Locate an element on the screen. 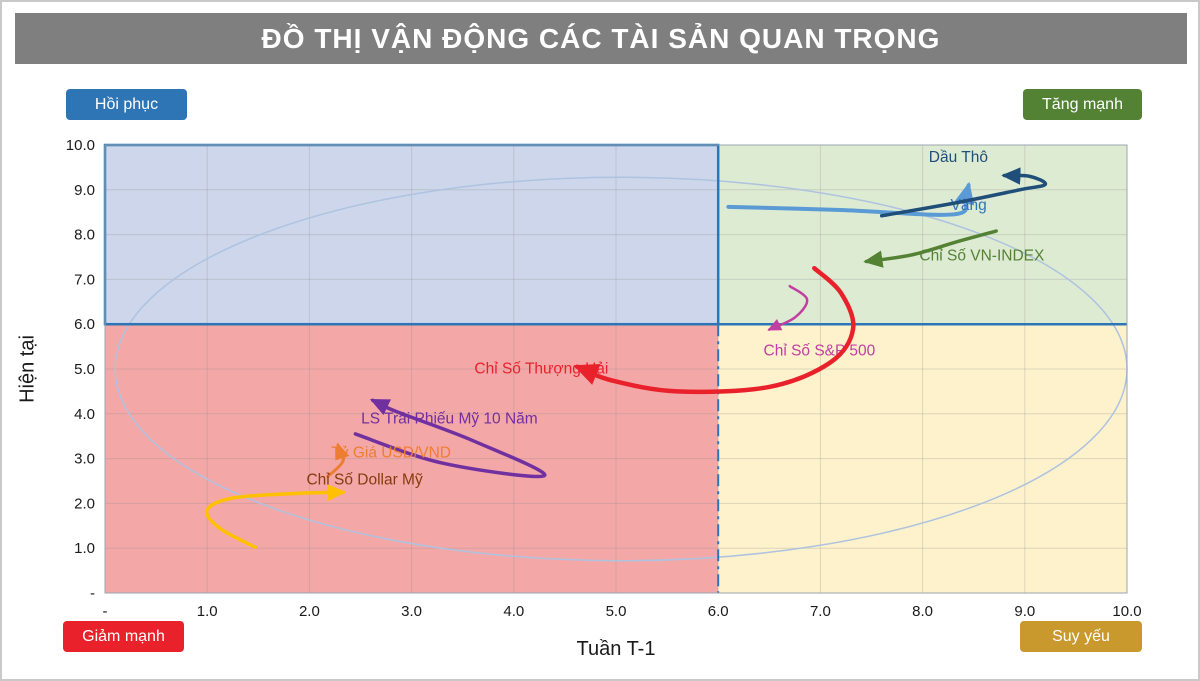 This screenshot has height=681, width=1200. title-bar: ĐỒ THỊ VẬN ĐỘNG CÁC TÀI SẢN QUAN TRỌNG is located at coordinates (601, 38).